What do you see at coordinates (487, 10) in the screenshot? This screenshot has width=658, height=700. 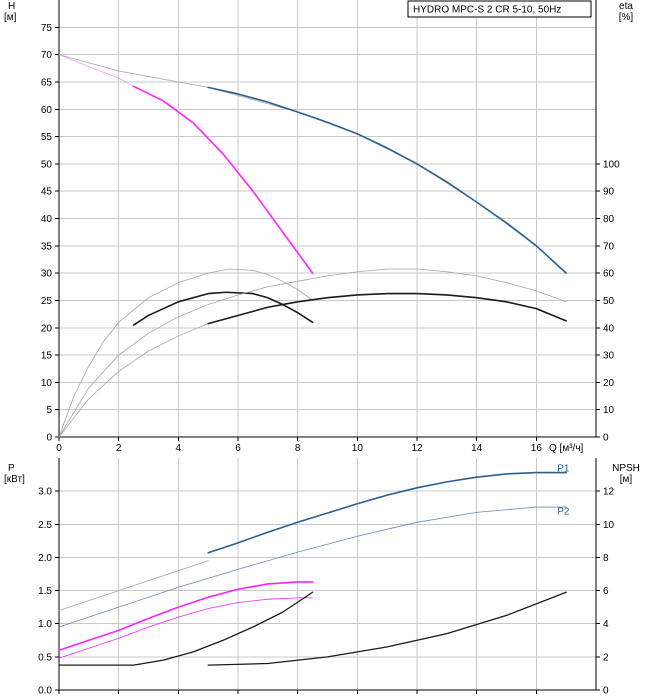 I see `chart-title: HYDRO MPC-S 2 CR 5-10, 50Hz` at bounding box center [487, 10].